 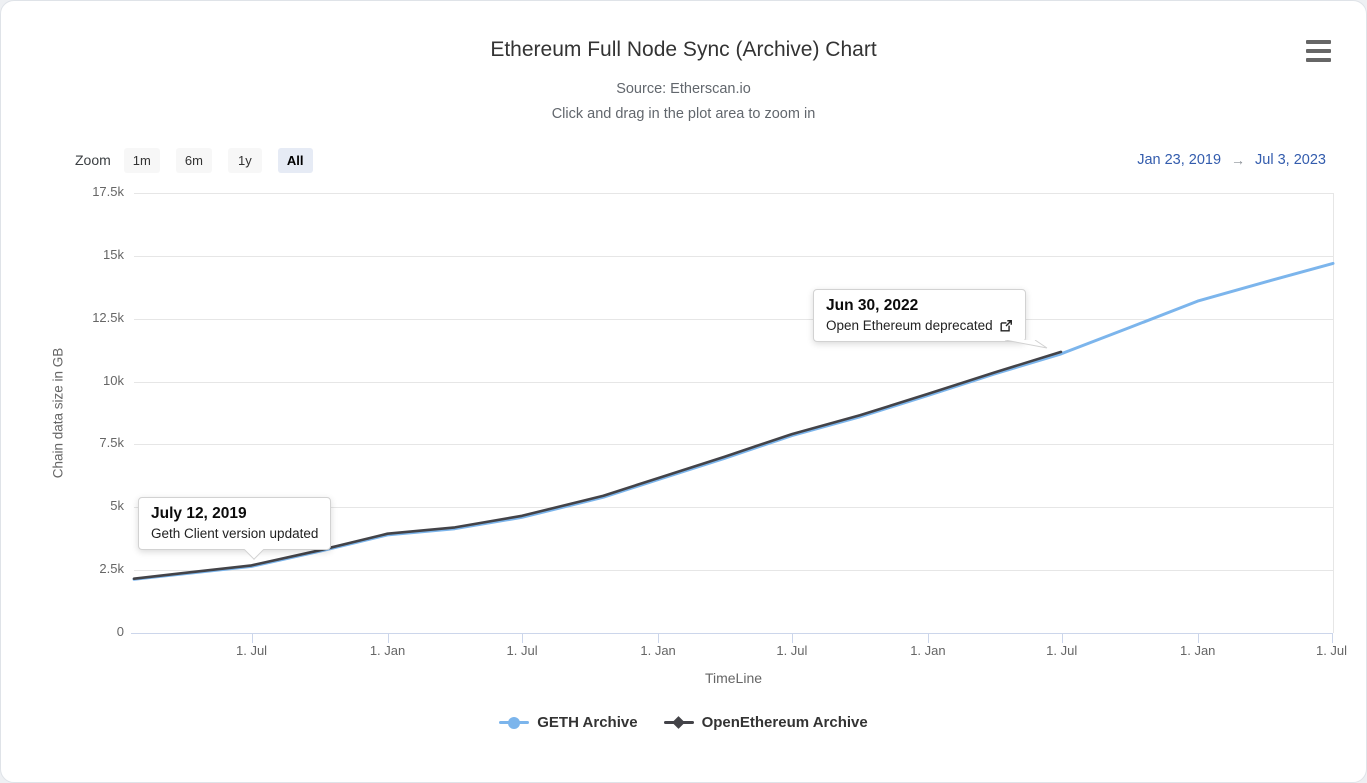 I want to click on x-axis-title: TimeLine, so click(x=733, y=678).